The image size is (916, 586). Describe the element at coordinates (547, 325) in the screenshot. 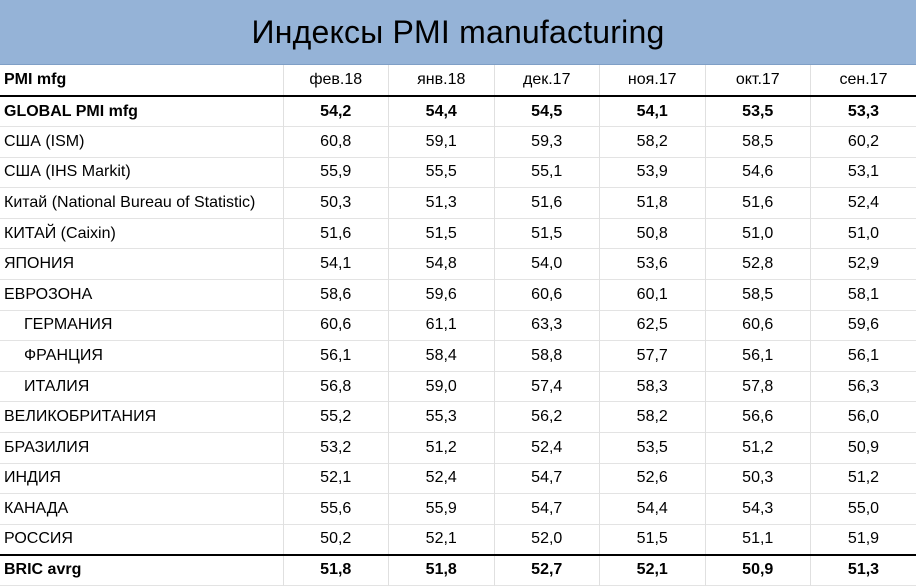

I see `table-cell: 63,3` at that location.